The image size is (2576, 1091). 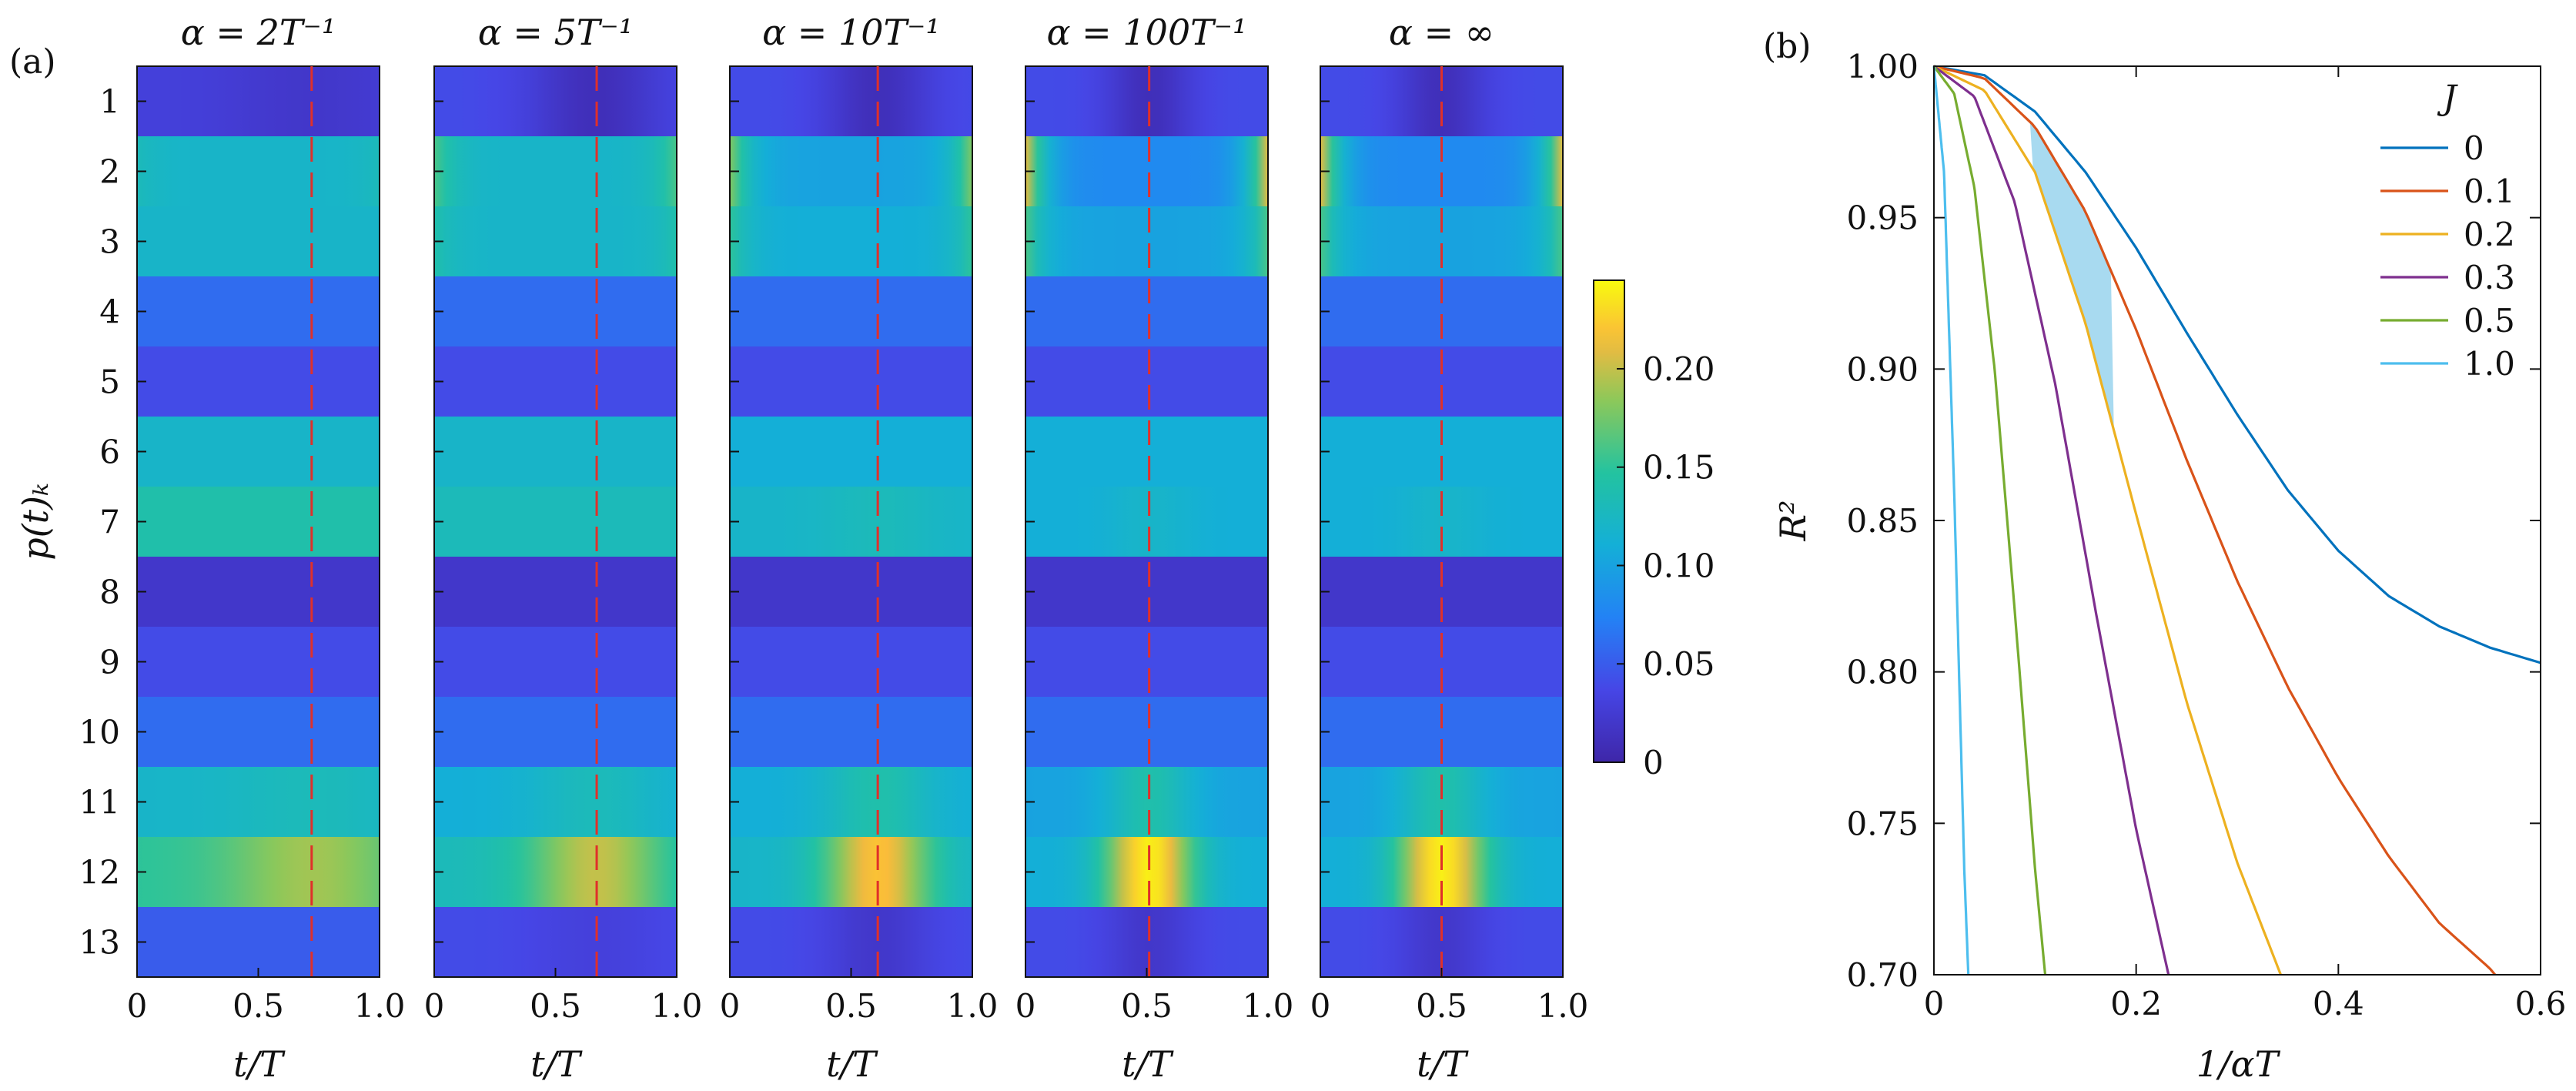 I want to click on y-tick-label: 2, so click(x=109, y=172).